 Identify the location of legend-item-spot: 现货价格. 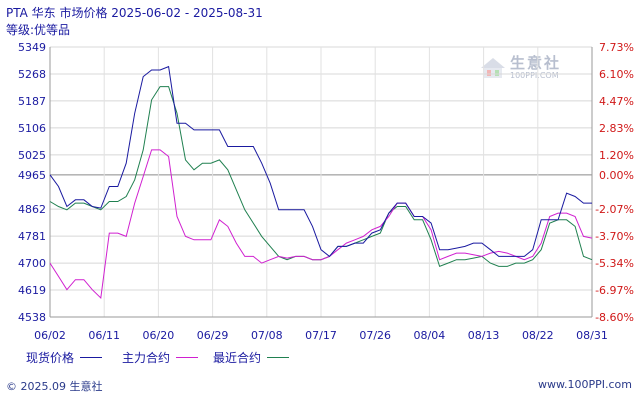
(64, 357).